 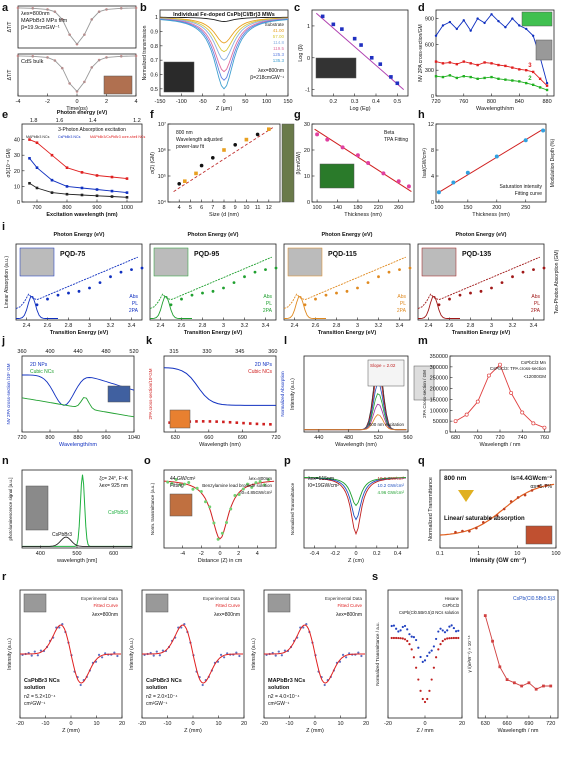 I want to click on panel-o-ylabel: Norm. transmittance (a.u.), so click(x=152, y=508).